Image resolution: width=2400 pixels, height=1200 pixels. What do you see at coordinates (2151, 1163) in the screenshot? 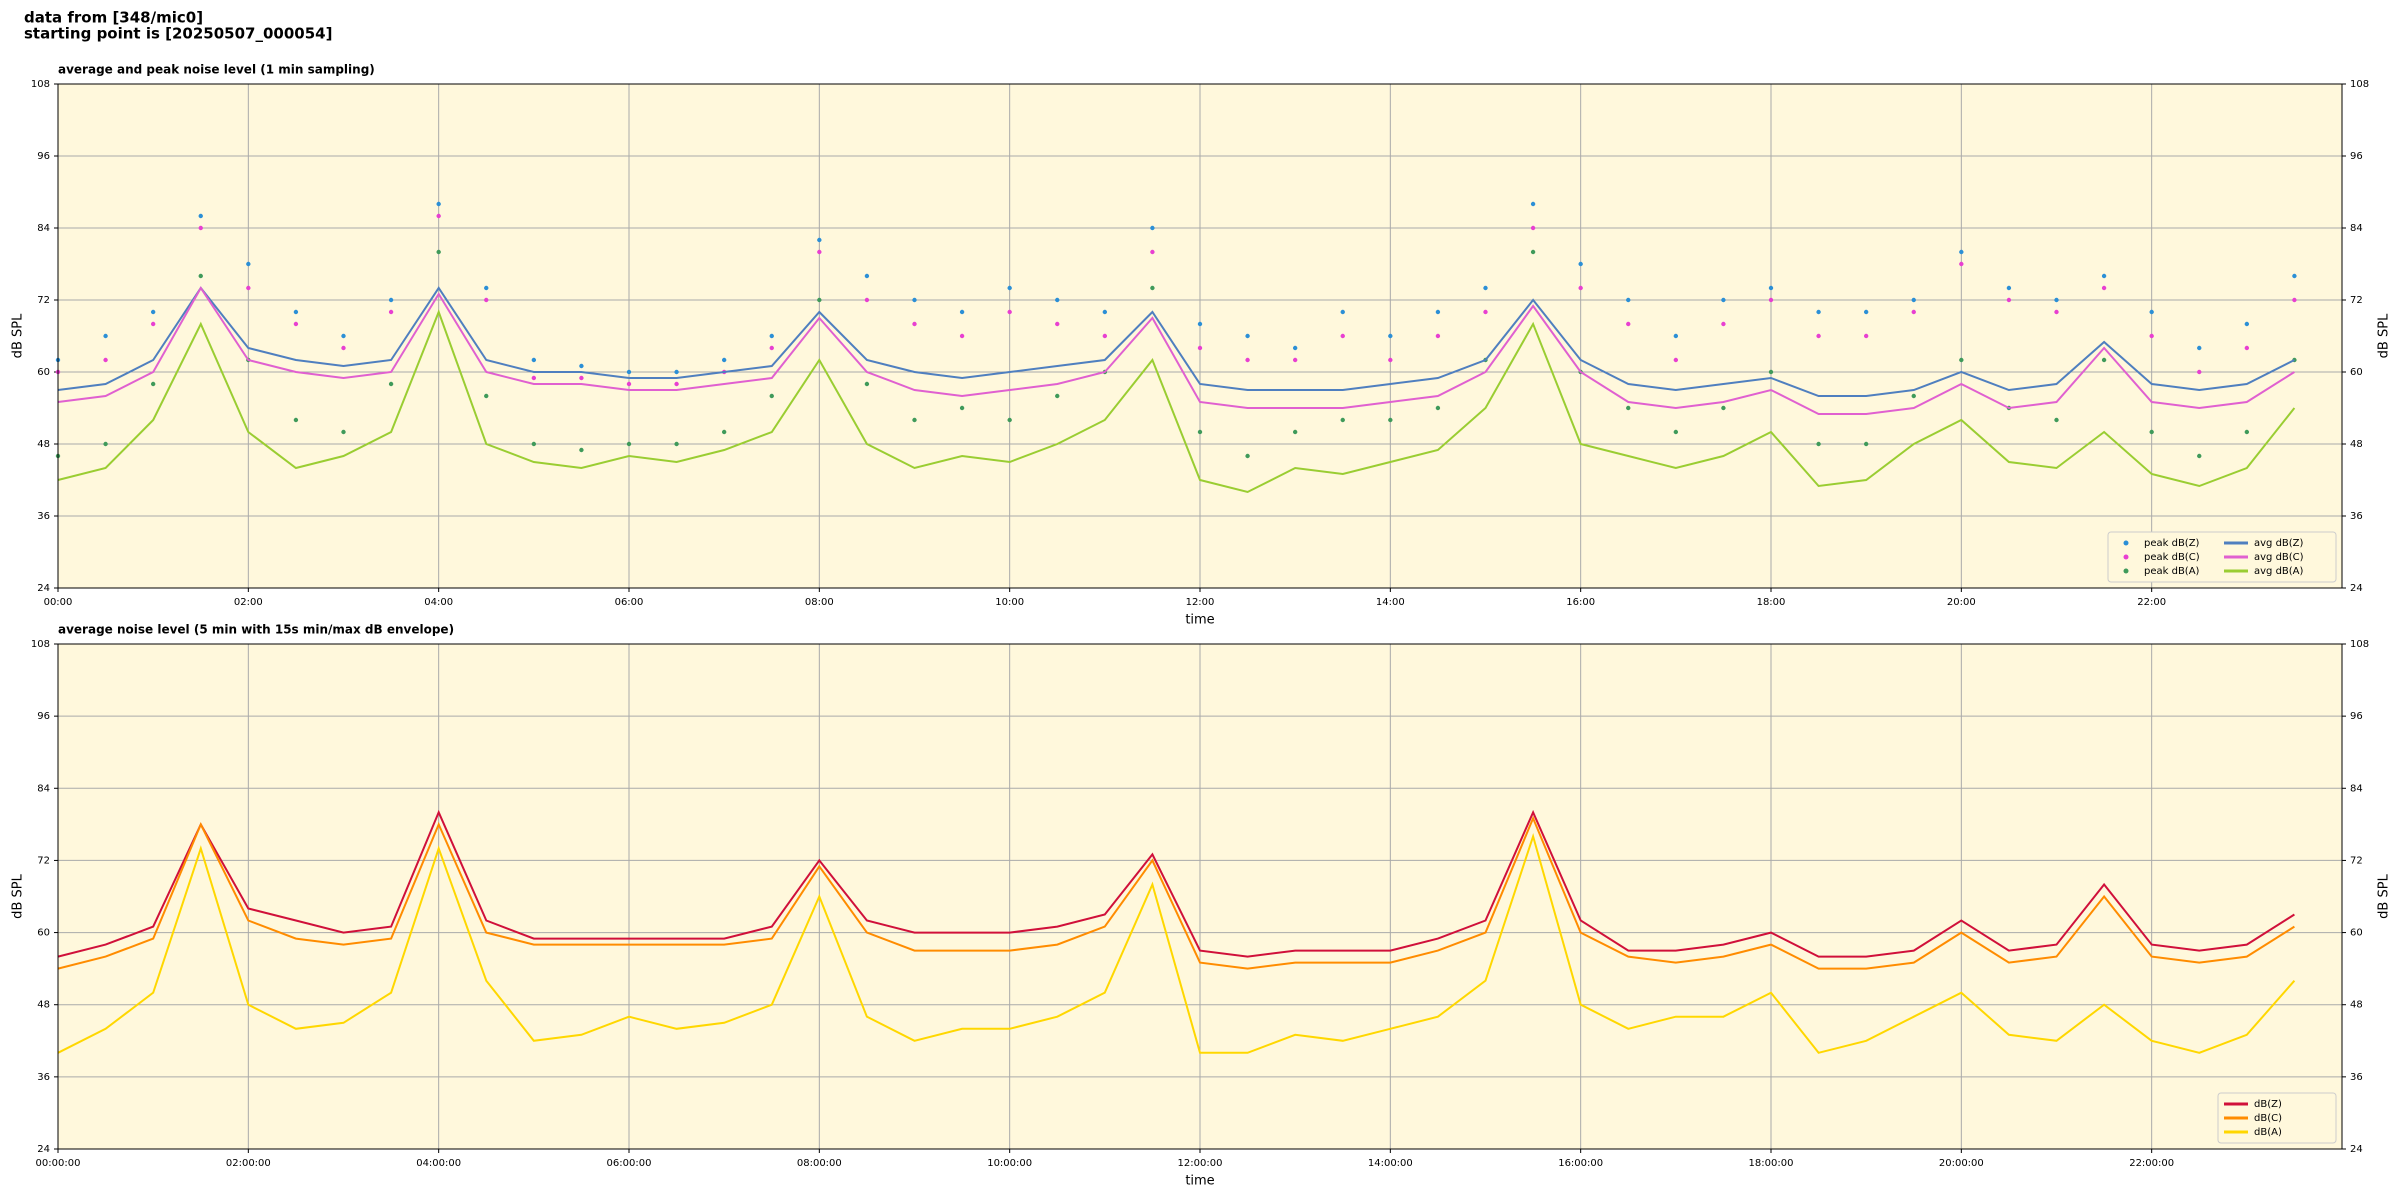
I see `x-tick-label: 22:00:00` at bounding box center [2151, 1163].